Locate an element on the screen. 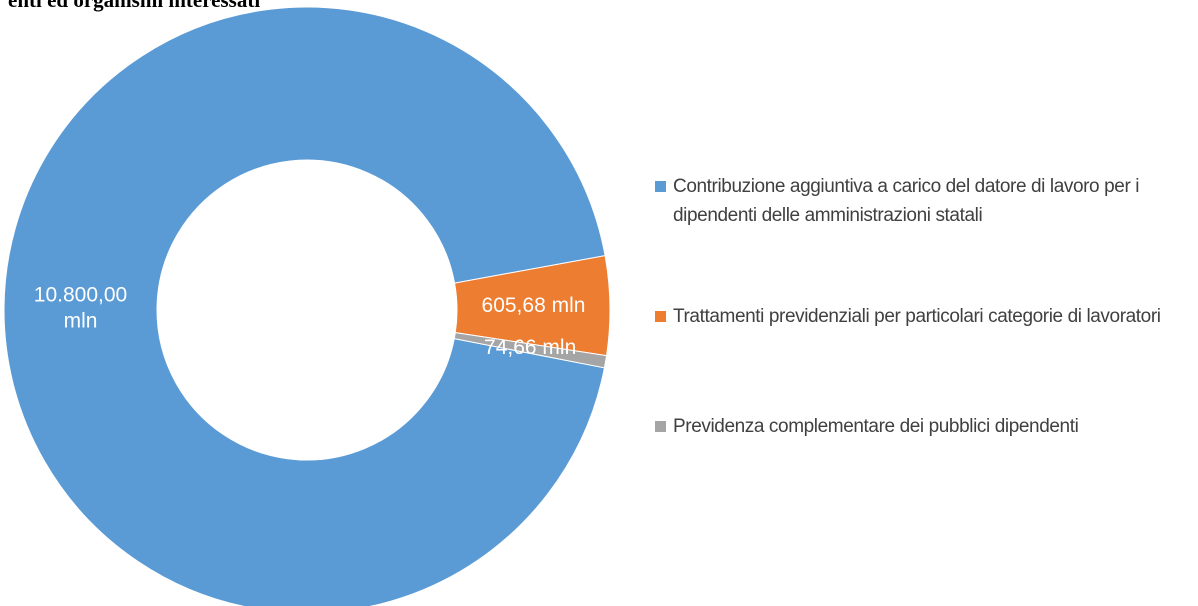 This screenshot has width=1198, height=606. value-label: 74,66 mln is located at coordinates (530, 347).